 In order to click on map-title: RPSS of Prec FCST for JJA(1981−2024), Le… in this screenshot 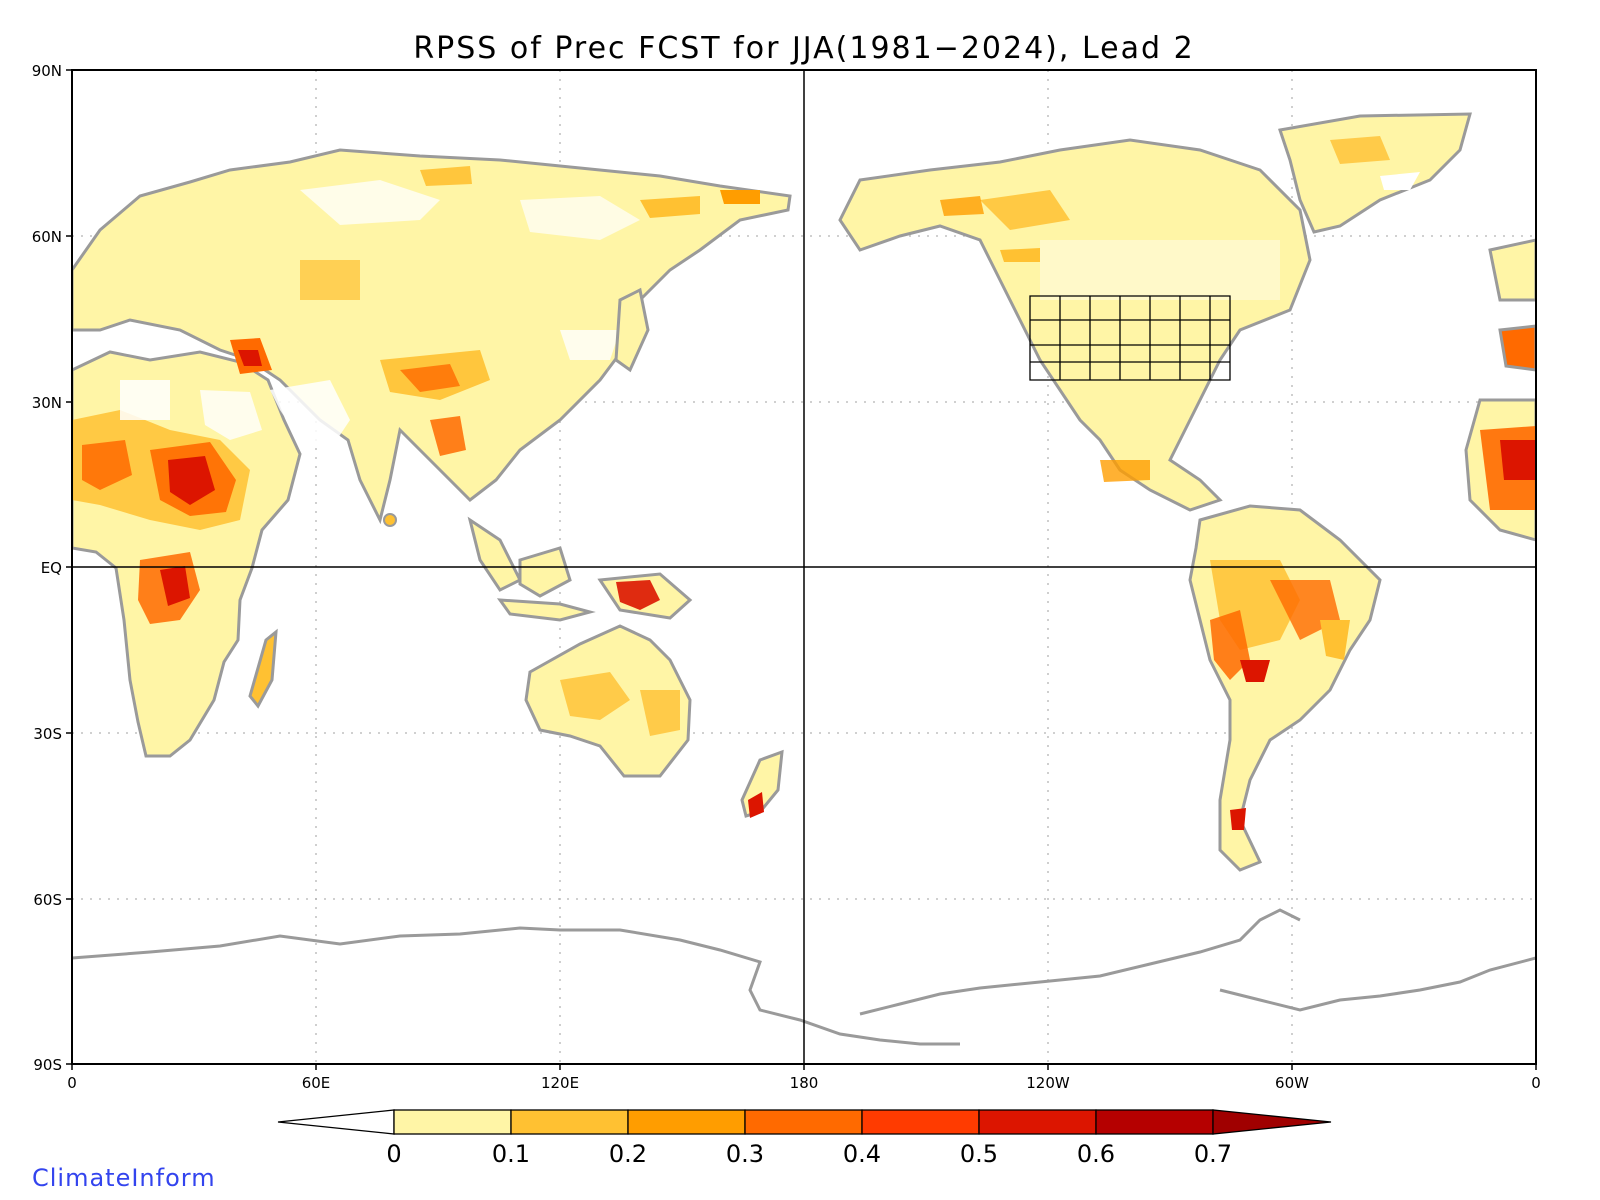, I will do `click(803, 48)`.